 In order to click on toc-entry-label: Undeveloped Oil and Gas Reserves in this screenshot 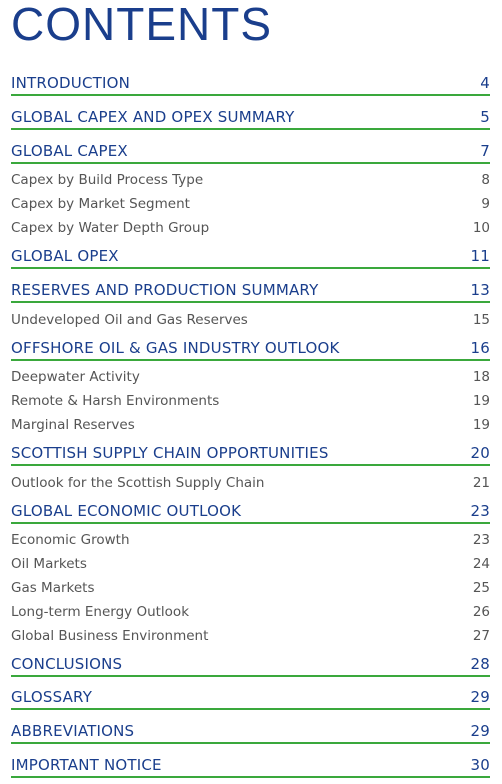, I will do `click(129, 320)`.